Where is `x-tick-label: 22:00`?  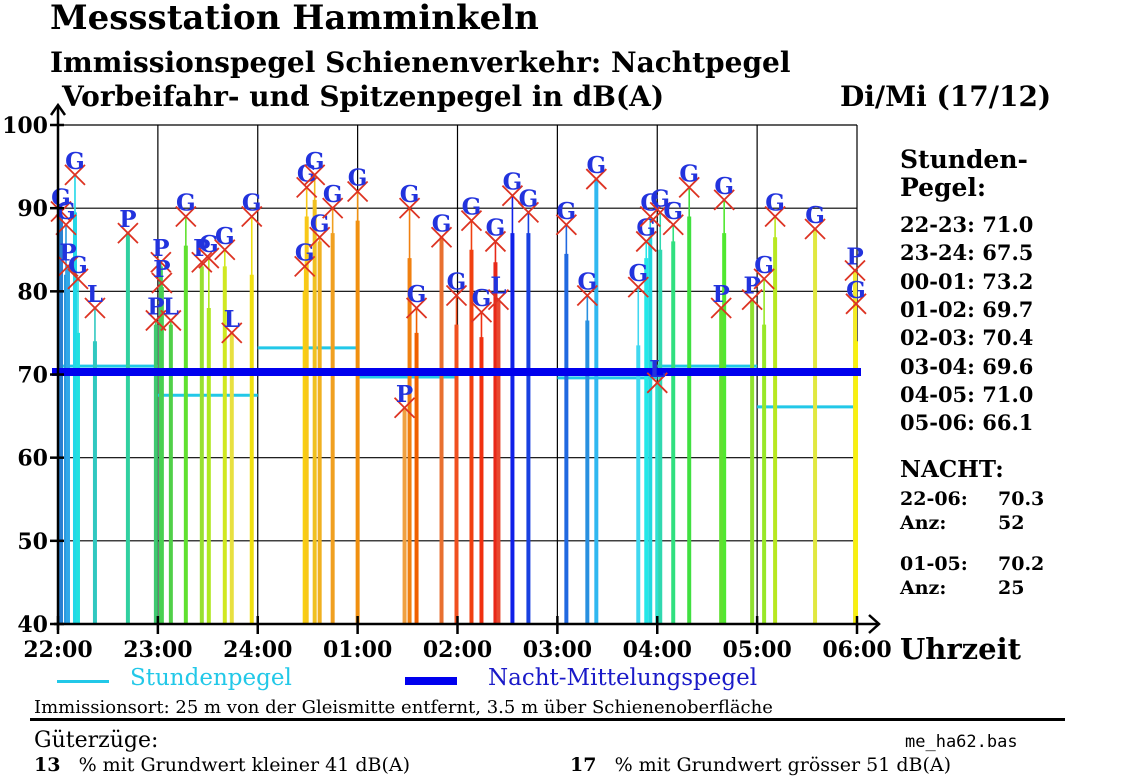 x-tick-label: 22:00 is located at coordinates (57, 650).